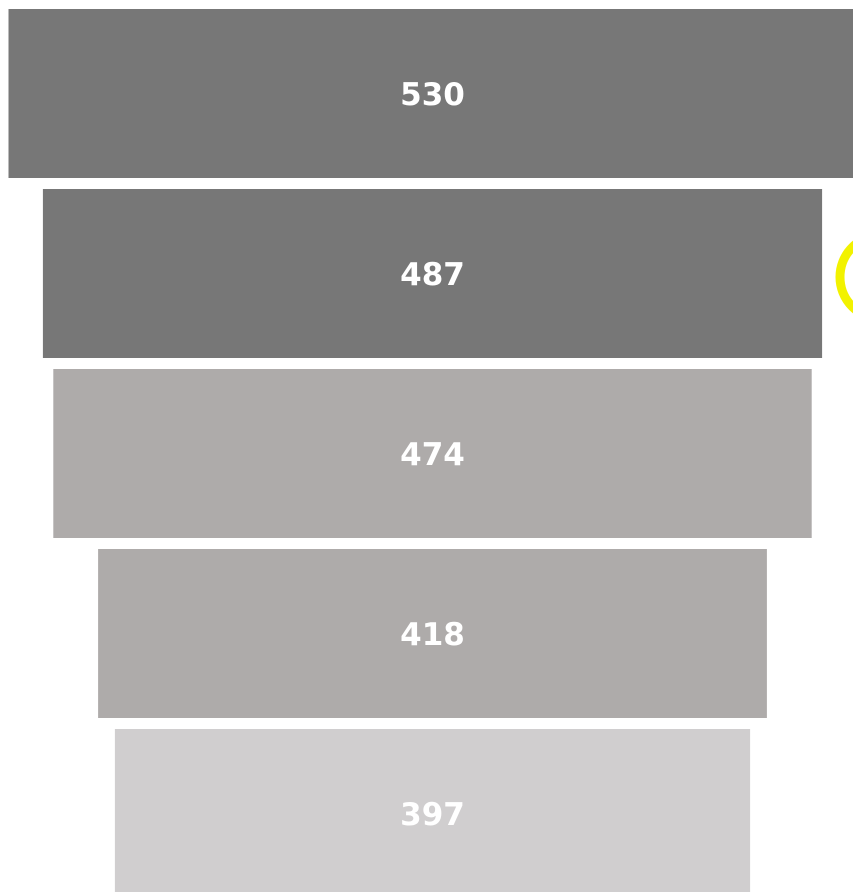 This screenshot has height=892, width=853. I want to click on value-label: 487, so click(432, 275).